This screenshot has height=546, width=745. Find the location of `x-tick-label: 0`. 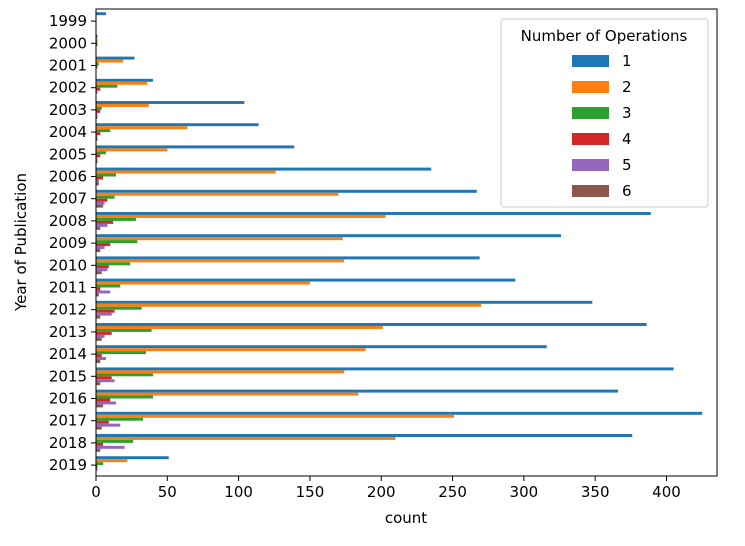

x-tick-label: 0 is located at coordinates (96, 492).